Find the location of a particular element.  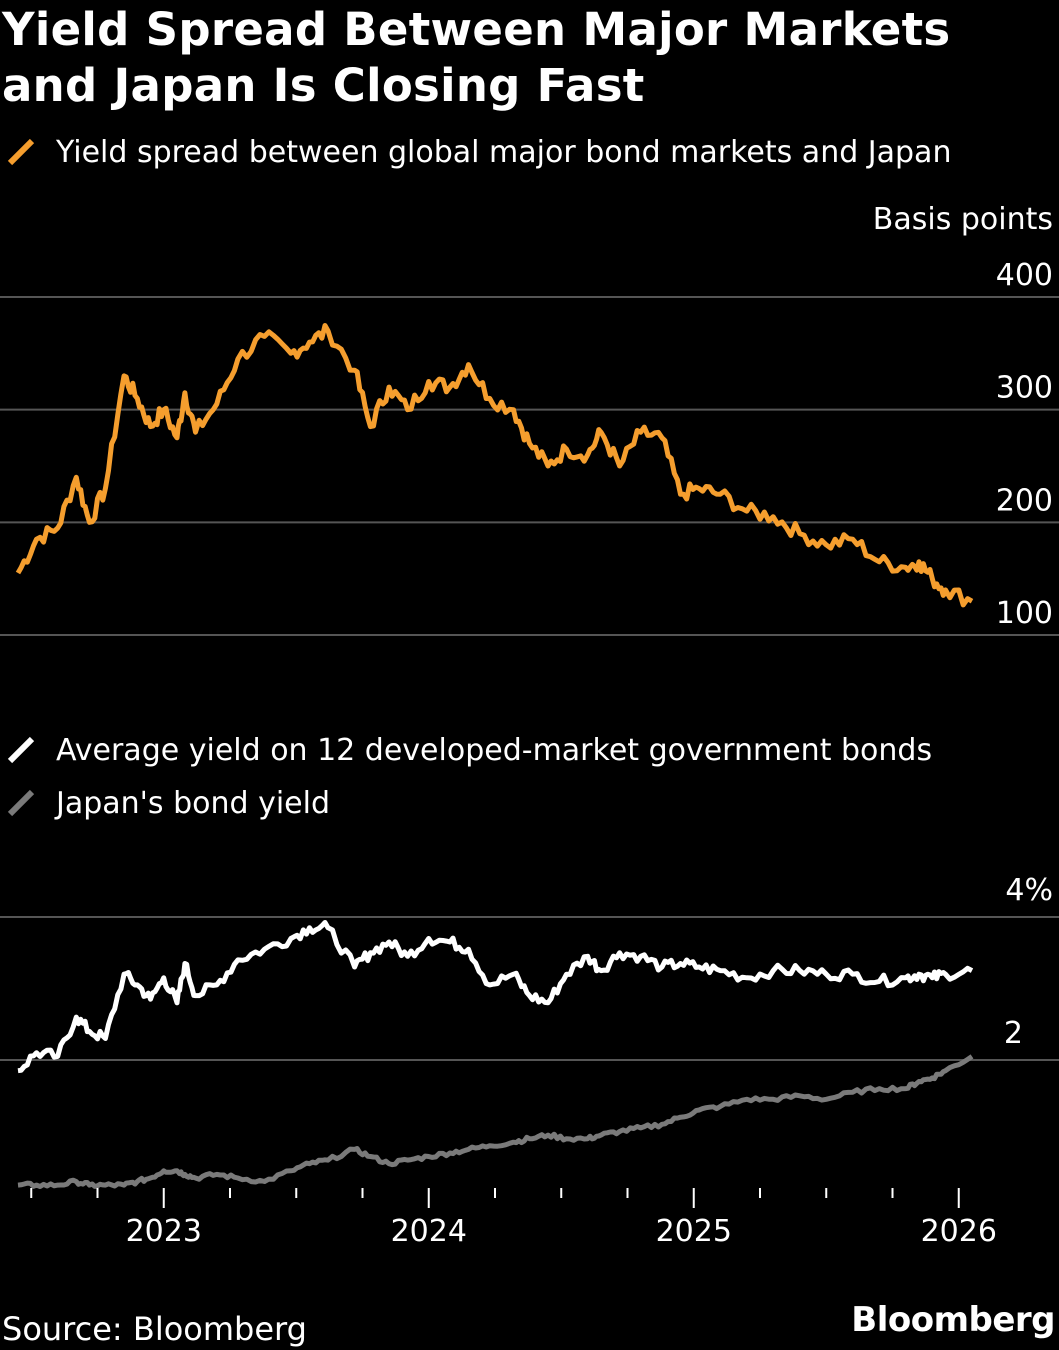

bottom-tick-label-4: 4% is located at coordinates (1029, 890).